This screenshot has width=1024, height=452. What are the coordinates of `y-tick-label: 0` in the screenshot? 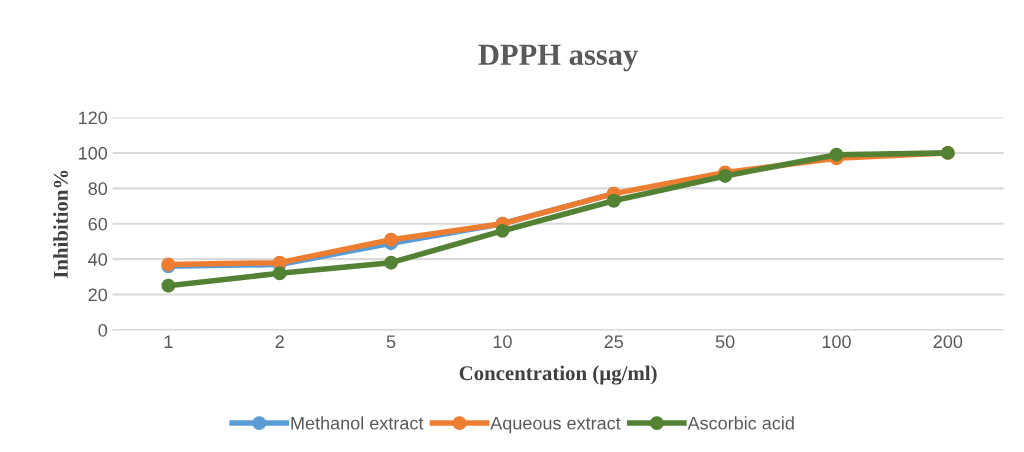 It's located at (103, 330).